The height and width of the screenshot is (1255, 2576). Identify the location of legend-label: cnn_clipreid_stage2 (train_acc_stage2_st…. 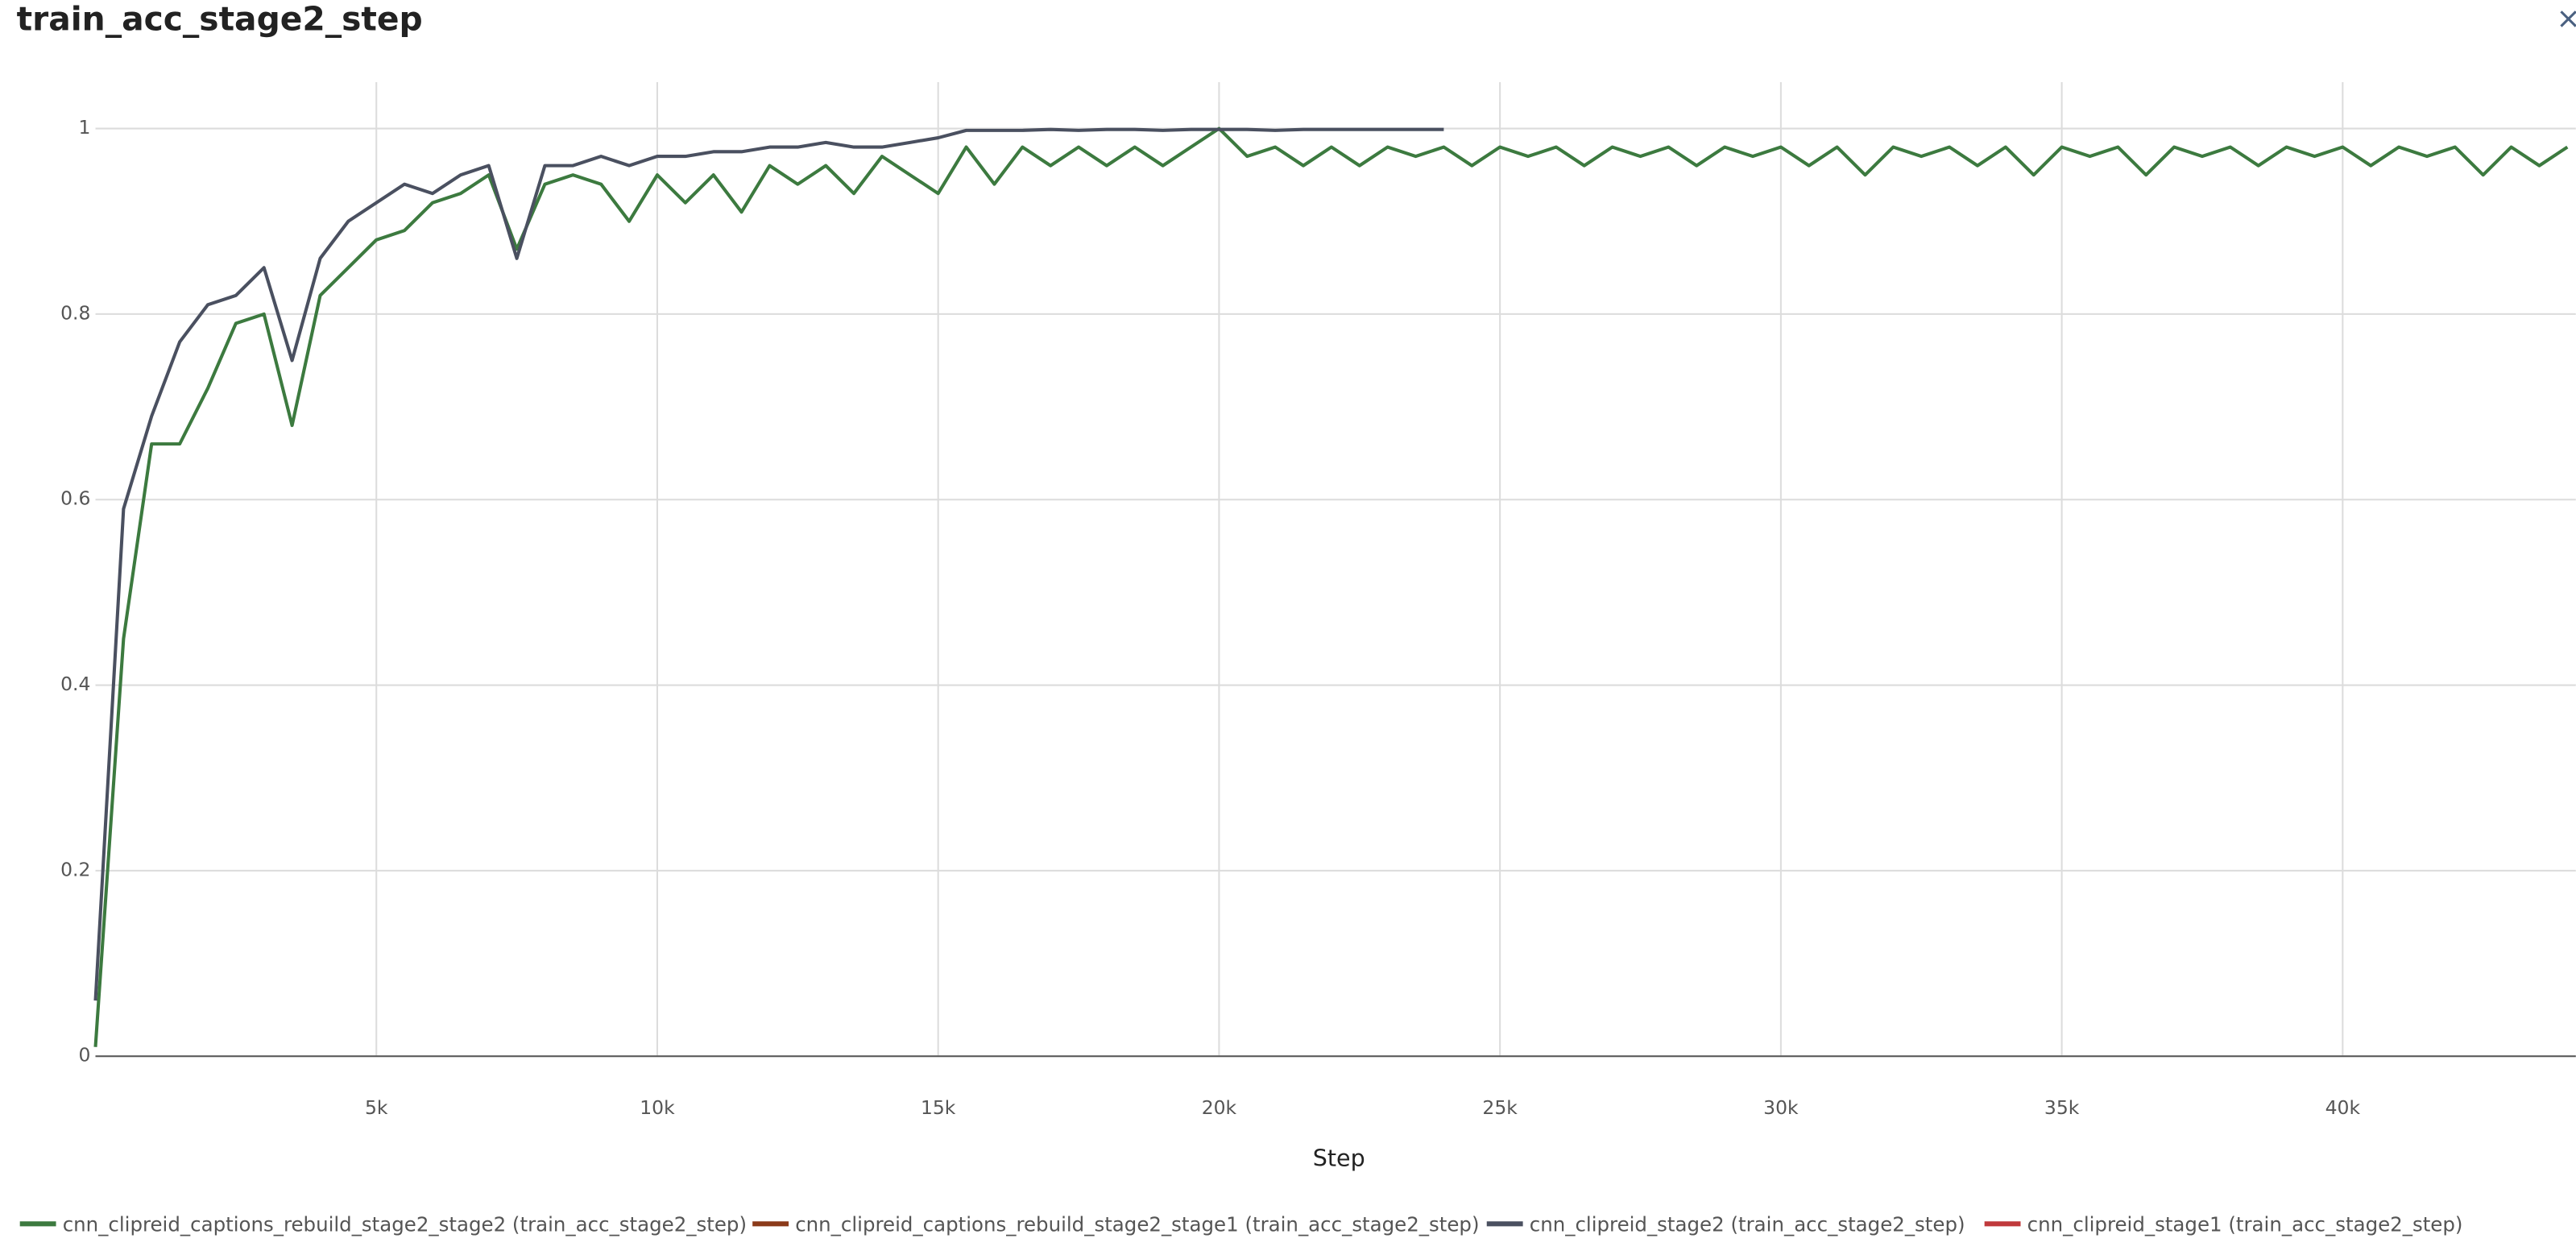
(1747, 1224).